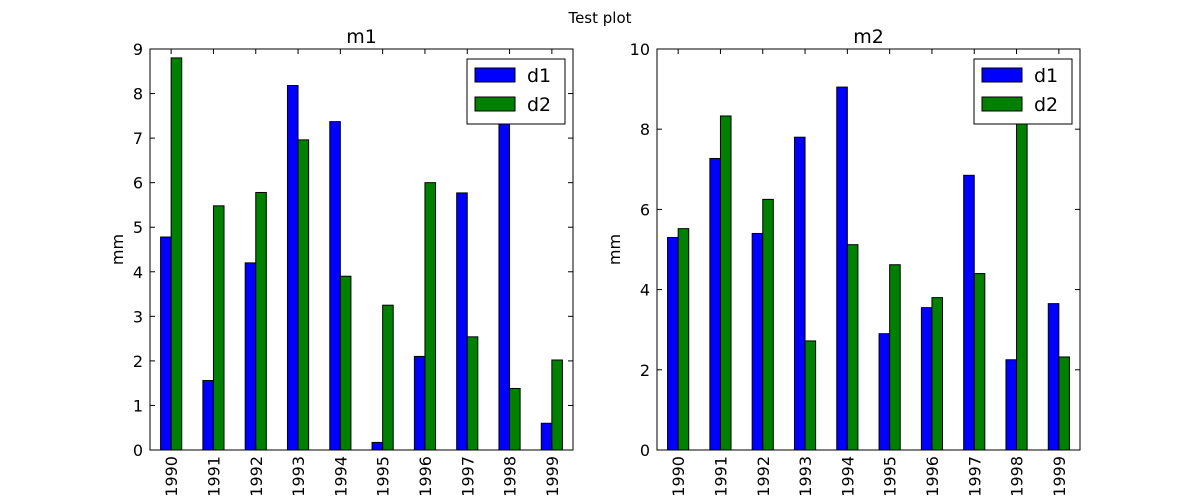 The width and height of the screenshot is (1200, 500). Describe the element at coordinates (868, 37) in the screenshot. I see `chart-title: m2` at that location.